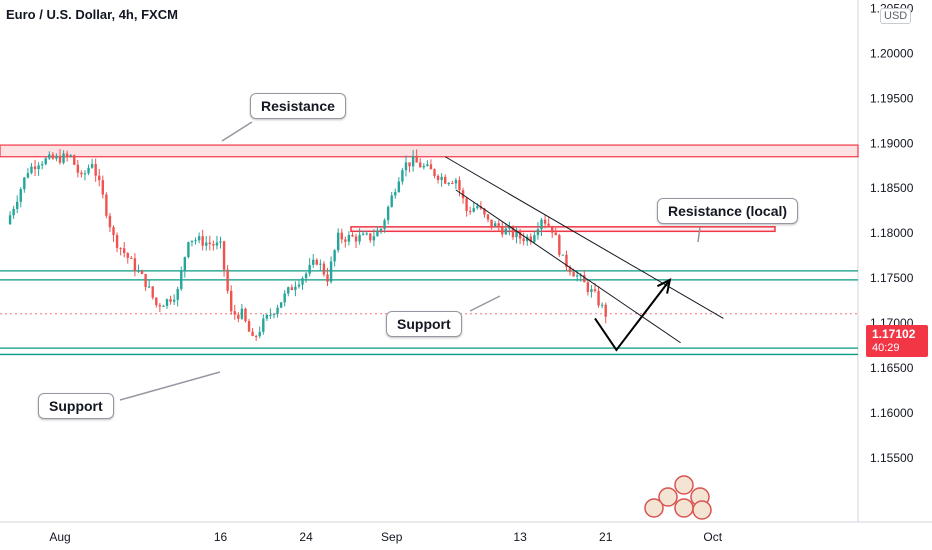 The width and height of the screenshot is (932, 550). Describe the element at coordinates (892, 413) in the screenshot. I see `y-tick-label: 1.16000` at that location.